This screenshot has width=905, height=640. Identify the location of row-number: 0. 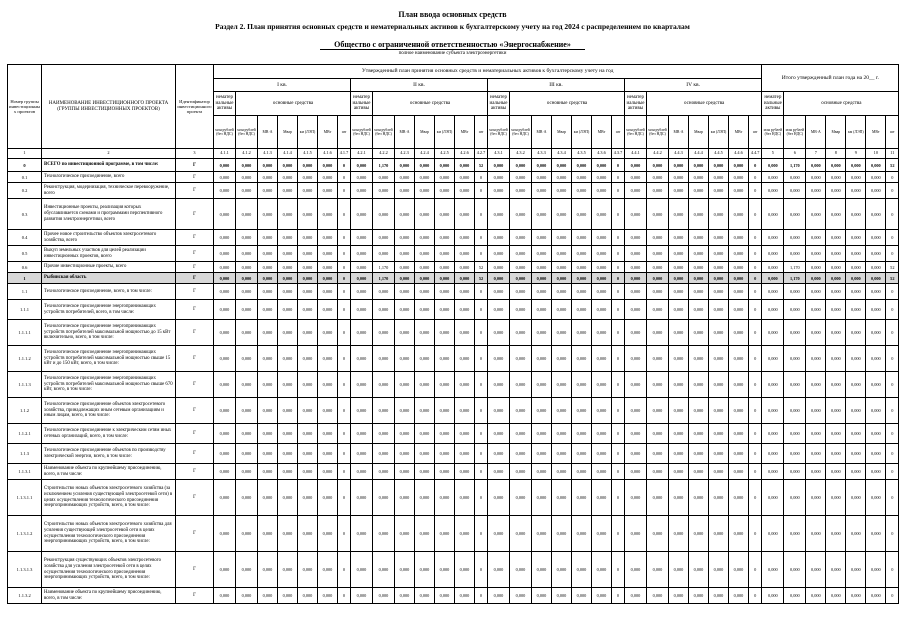
(24, 165).